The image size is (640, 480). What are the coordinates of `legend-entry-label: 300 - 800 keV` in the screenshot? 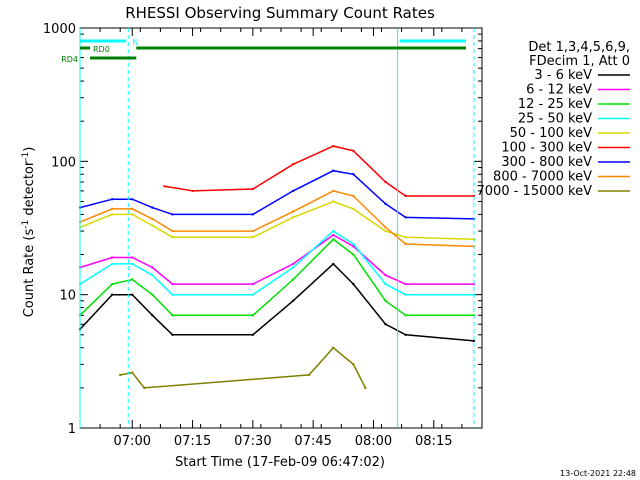 It's located at (546, 162).